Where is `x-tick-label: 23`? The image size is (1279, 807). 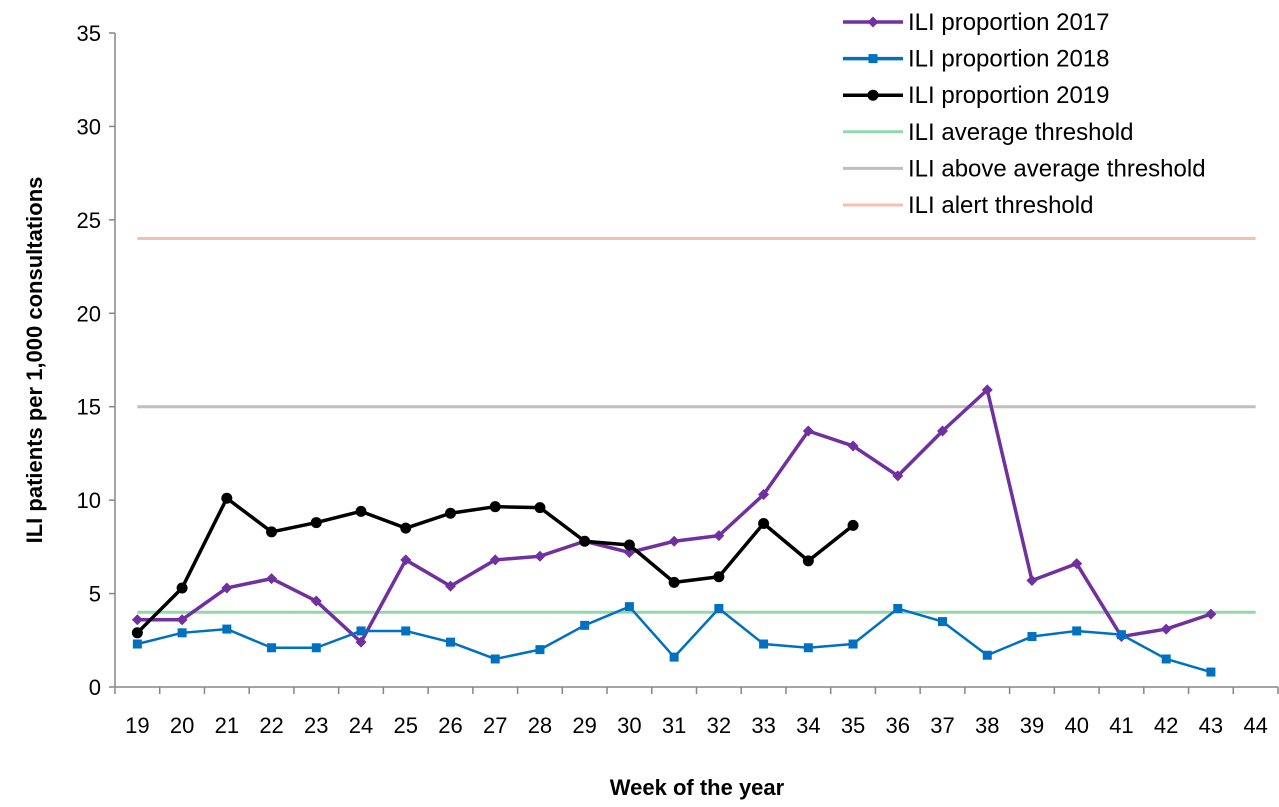 x-tick-label: 23 is located at coordinates (316, 725).